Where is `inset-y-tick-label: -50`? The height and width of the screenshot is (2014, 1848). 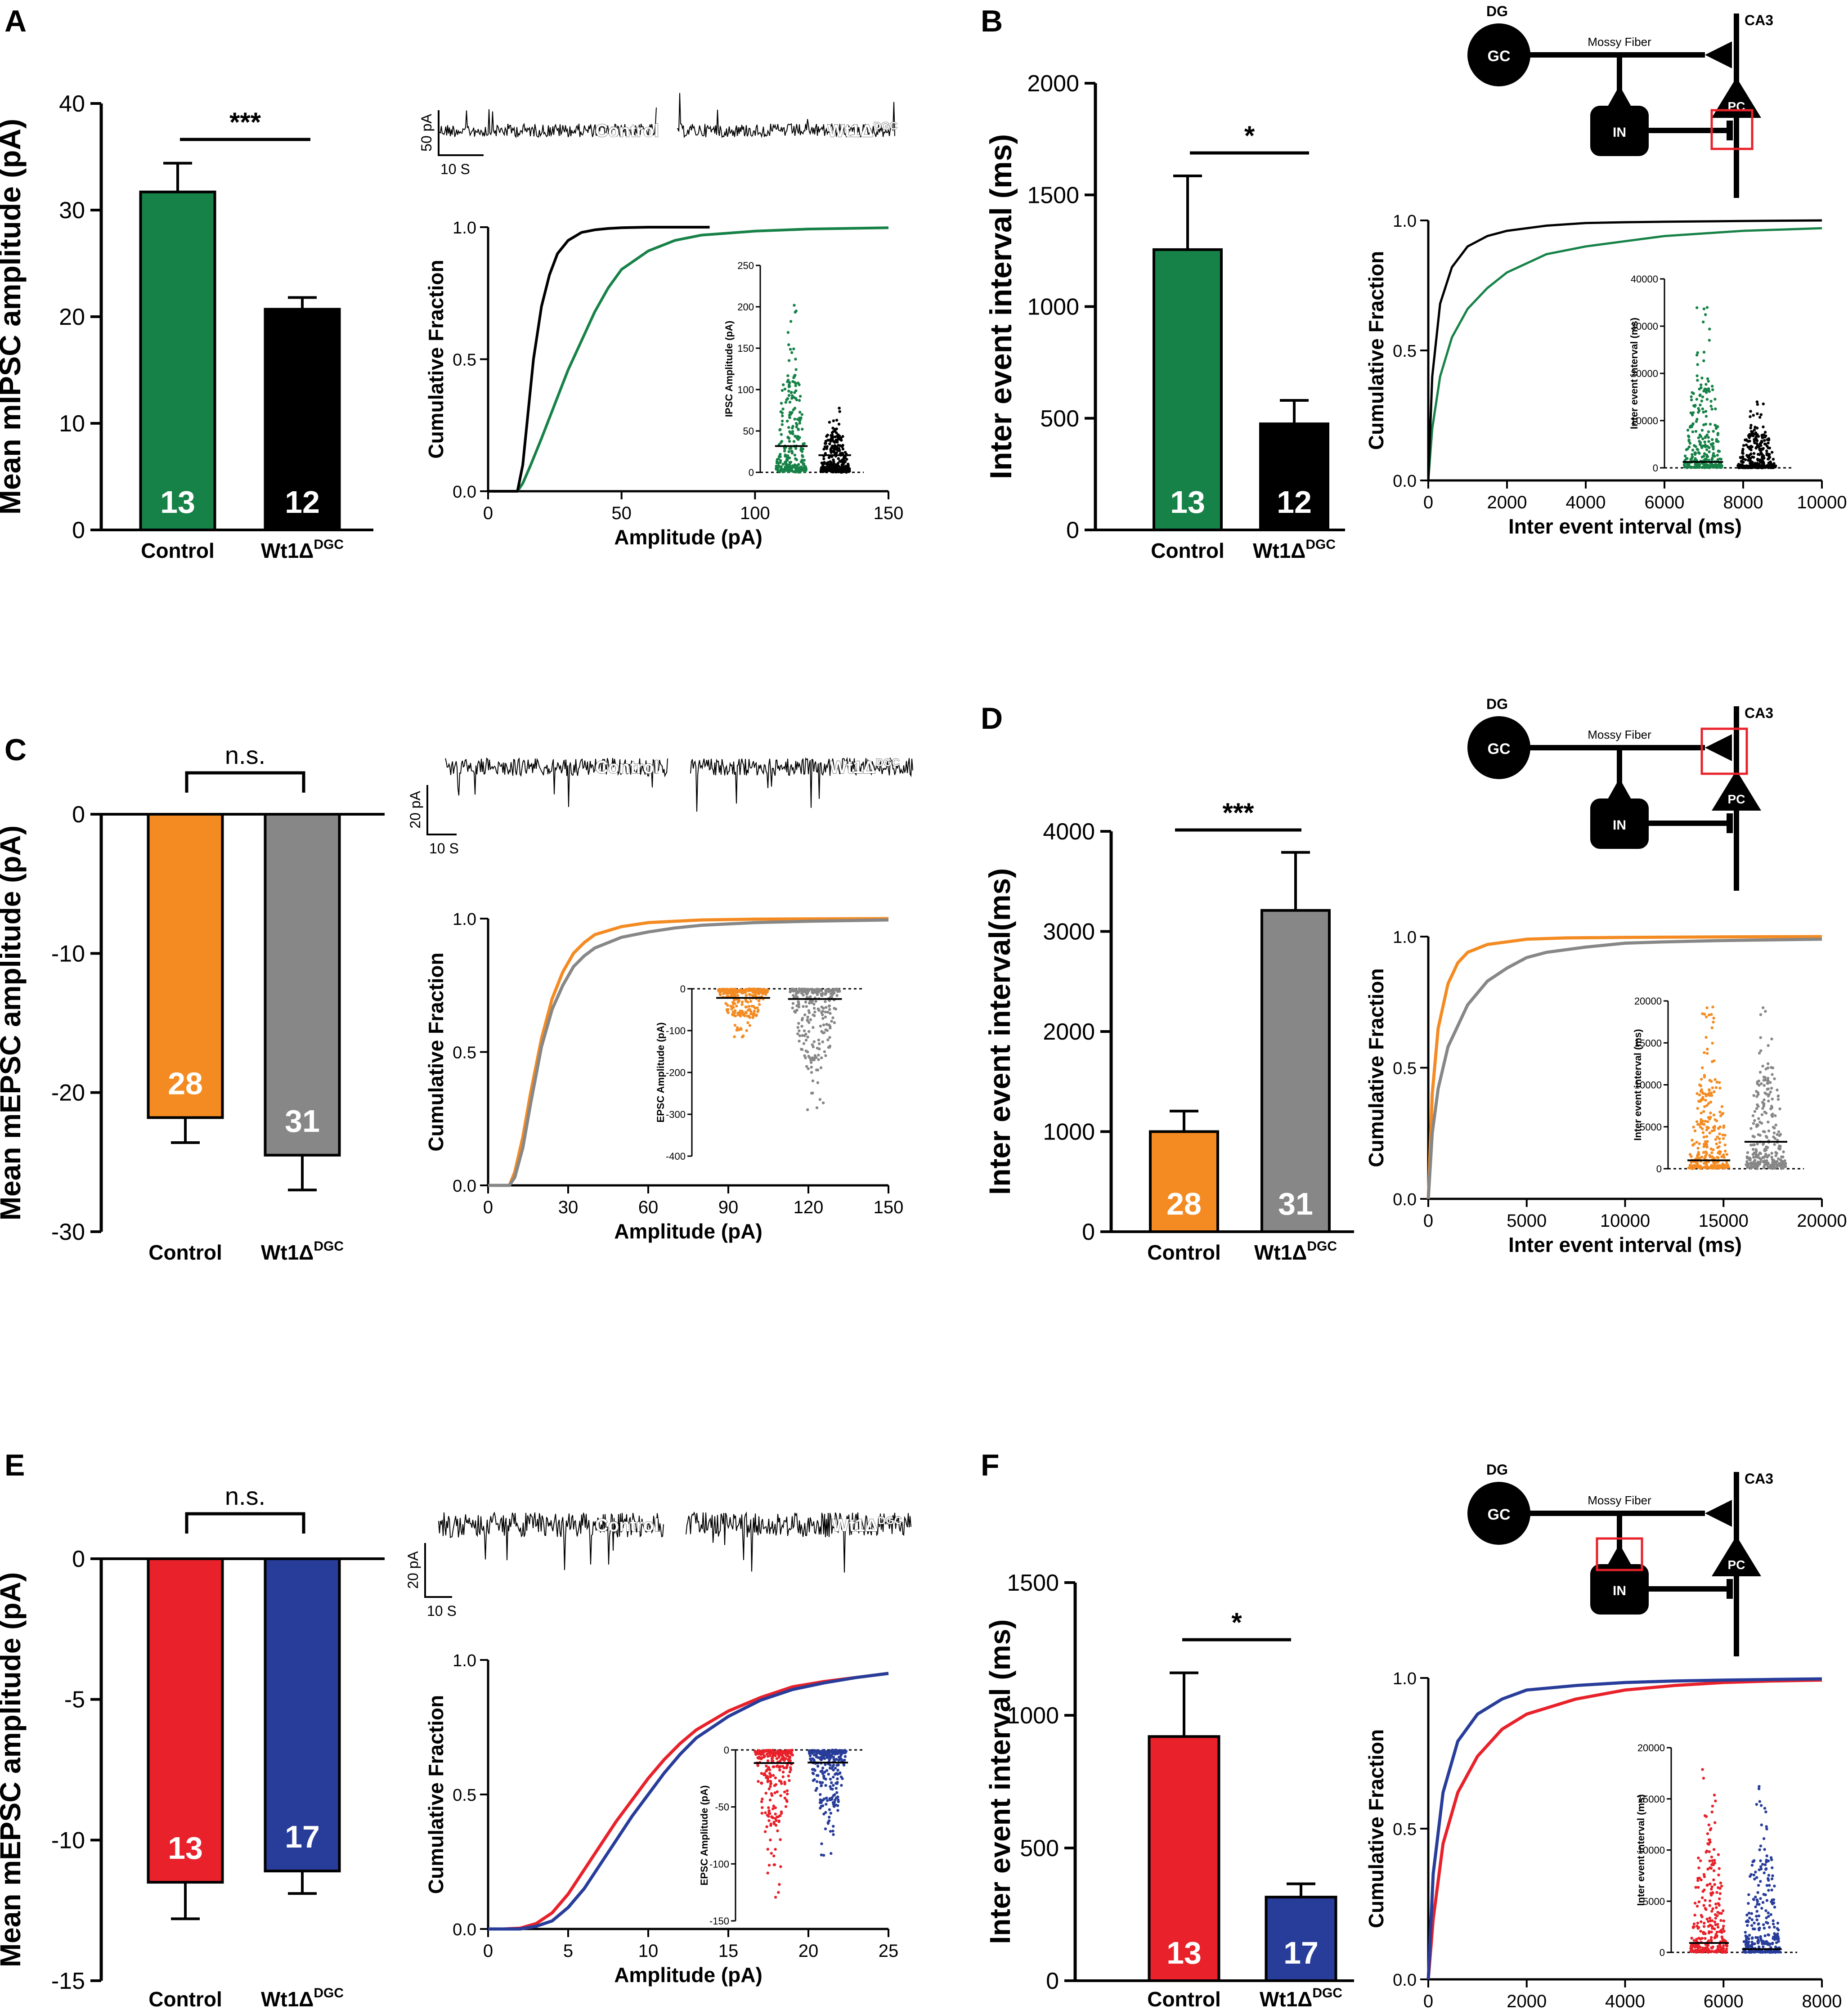
inset-y-tick-label: -50 is located at coordinates (722, 1807).